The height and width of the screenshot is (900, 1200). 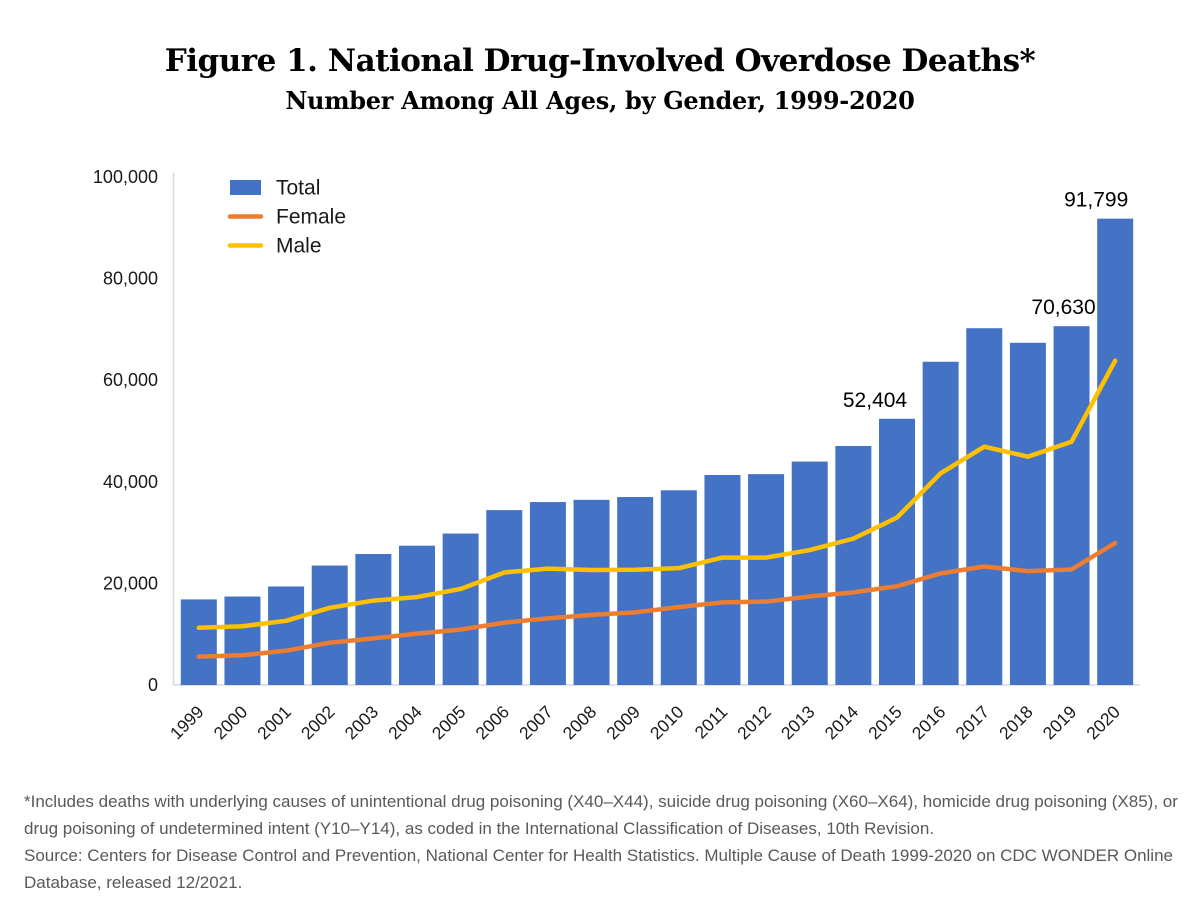 What do you see at coordinates (678, 587) in the screenshot?
I see `total-bar-2010` at bounding box center [678, 587].